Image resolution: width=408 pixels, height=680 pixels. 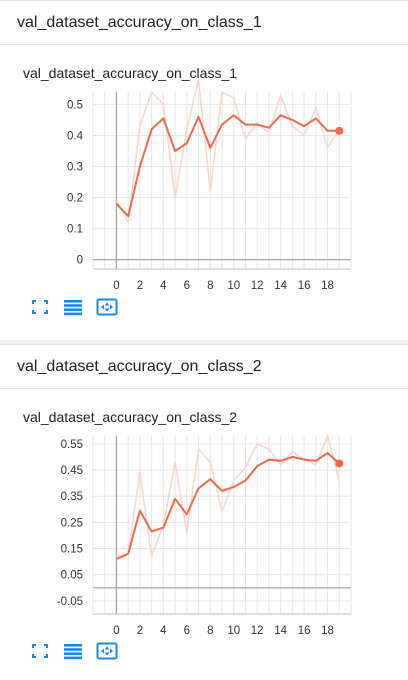 I want to click on chart-title: val_dataset_accuracy_on_class_2, so click(x=130, y=417).